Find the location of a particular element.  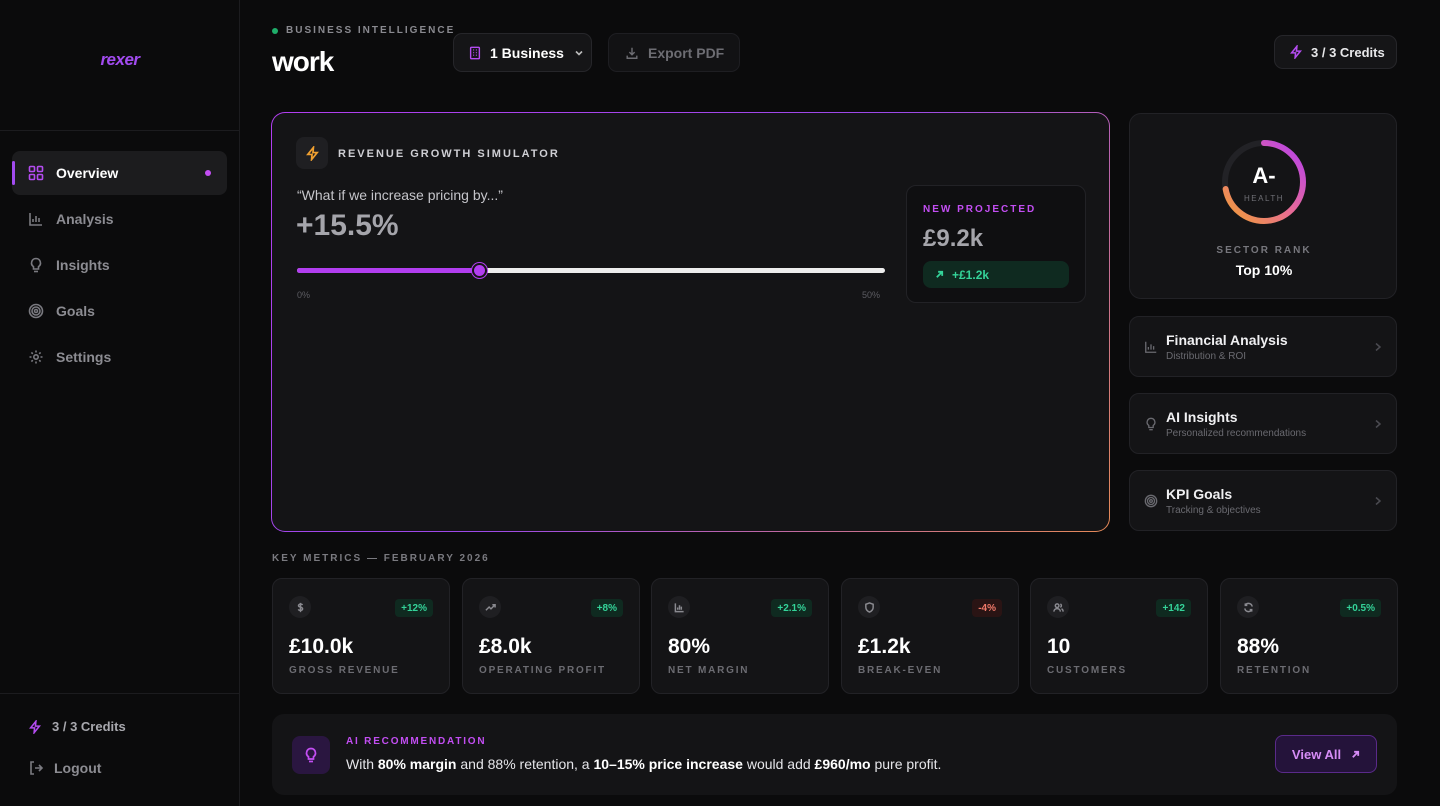

chevron-down-icon is located at coordinates (579, 53).